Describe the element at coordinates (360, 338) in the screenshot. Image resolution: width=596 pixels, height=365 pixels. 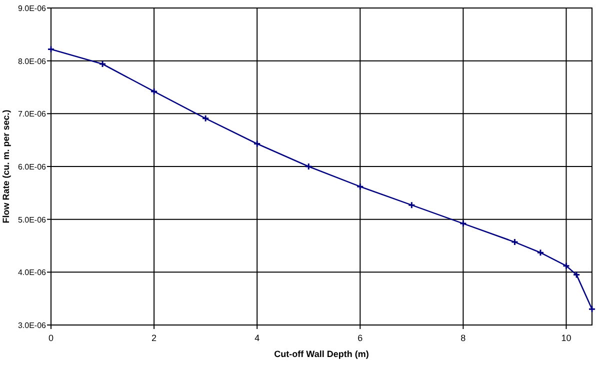
I see `x-tick-label: 6` at that location.